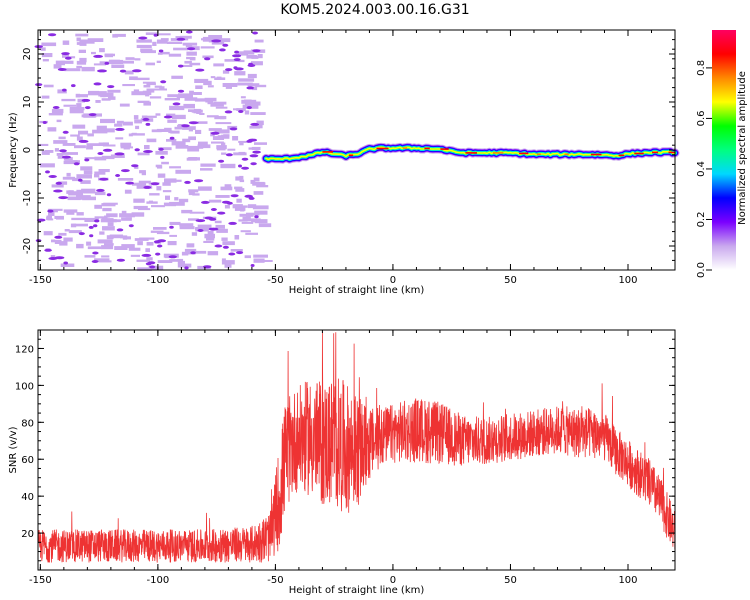 This screenshot has height=600, width=750. Describe the element at coordinates (627, 280) in the screenshot. I see `x-tick-label: 100` at that location.